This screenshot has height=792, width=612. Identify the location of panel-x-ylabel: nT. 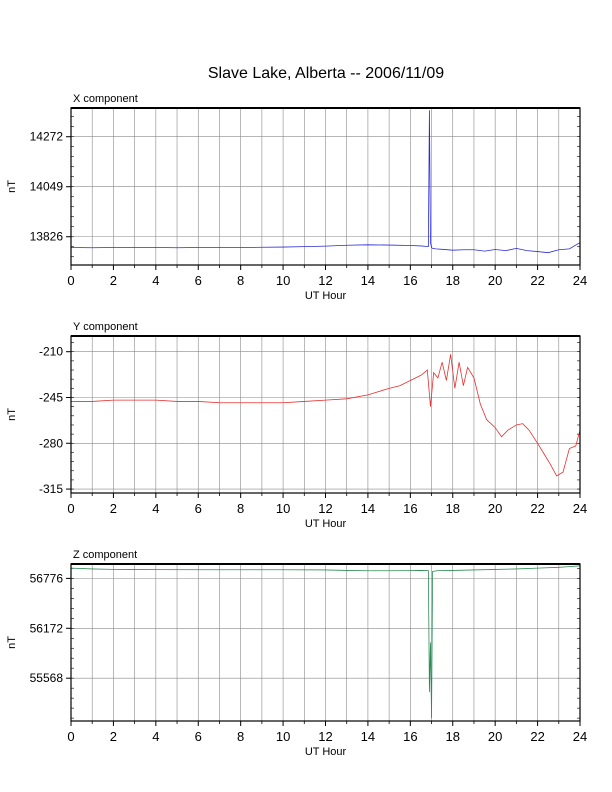
(12, 186).